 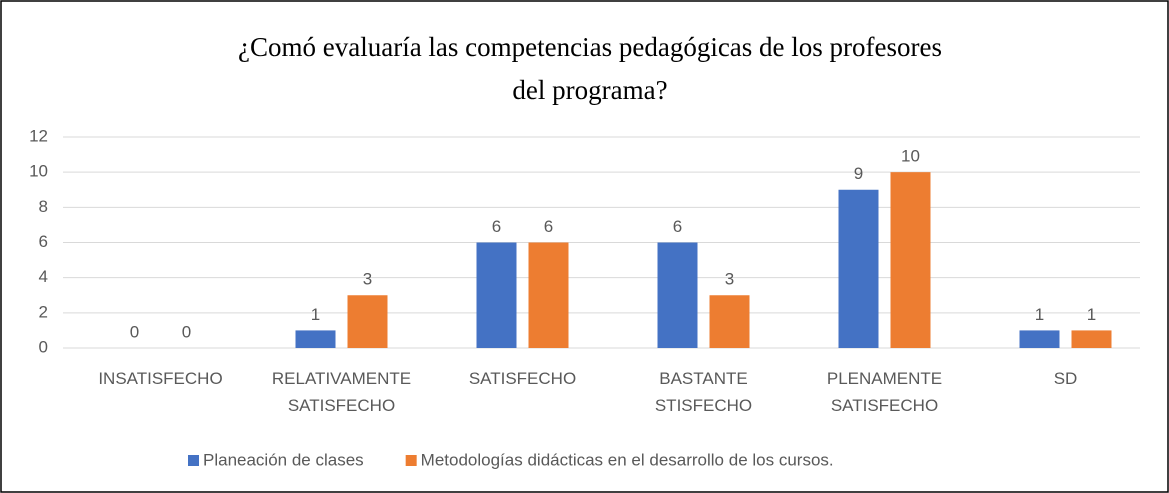 What do you see at coordinates (858, 173) in the screenshot?
I see `value-label: 9` at bounding box center [858, 173].